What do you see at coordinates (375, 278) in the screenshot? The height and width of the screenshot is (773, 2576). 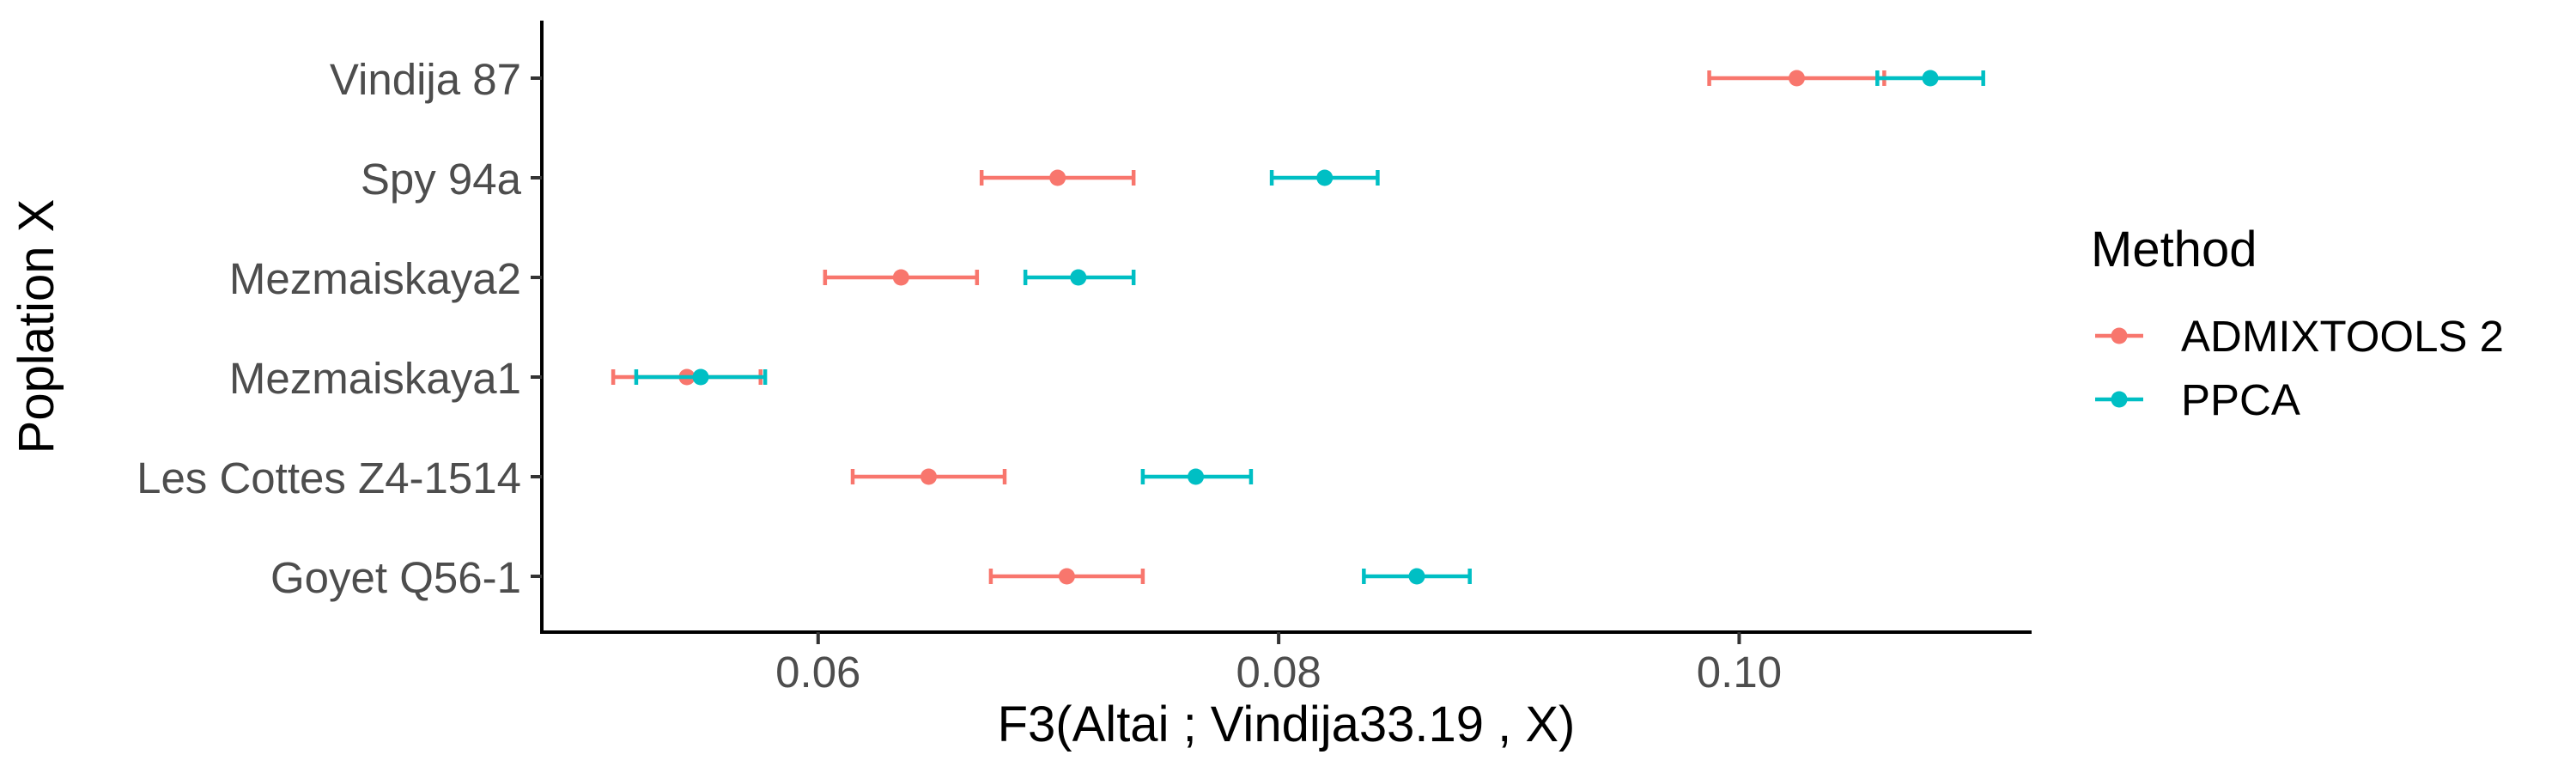 I see `y-tick-label: Mezmaiskaya2` at bounding box center [375, 278].